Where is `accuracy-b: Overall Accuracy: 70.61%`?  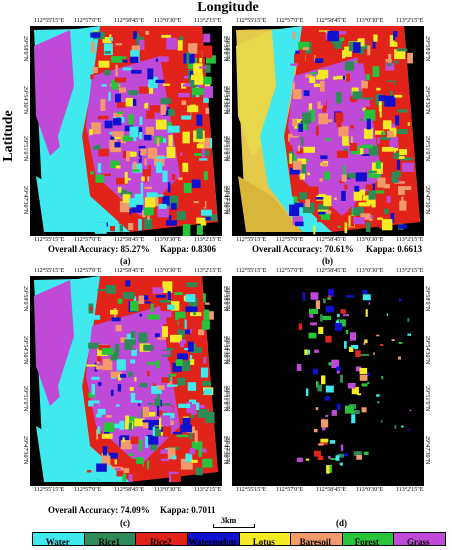 accuracy-b: Overall Accuracy: 70.61% is located at coordinates (303, 249).